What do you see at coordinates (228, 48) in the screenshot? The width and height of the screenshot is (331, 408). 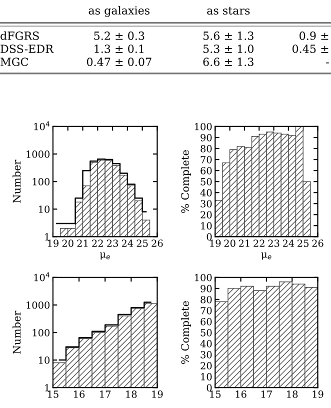 I see `text: 5.3 ± 1.0` at bounding box center [228, 48].